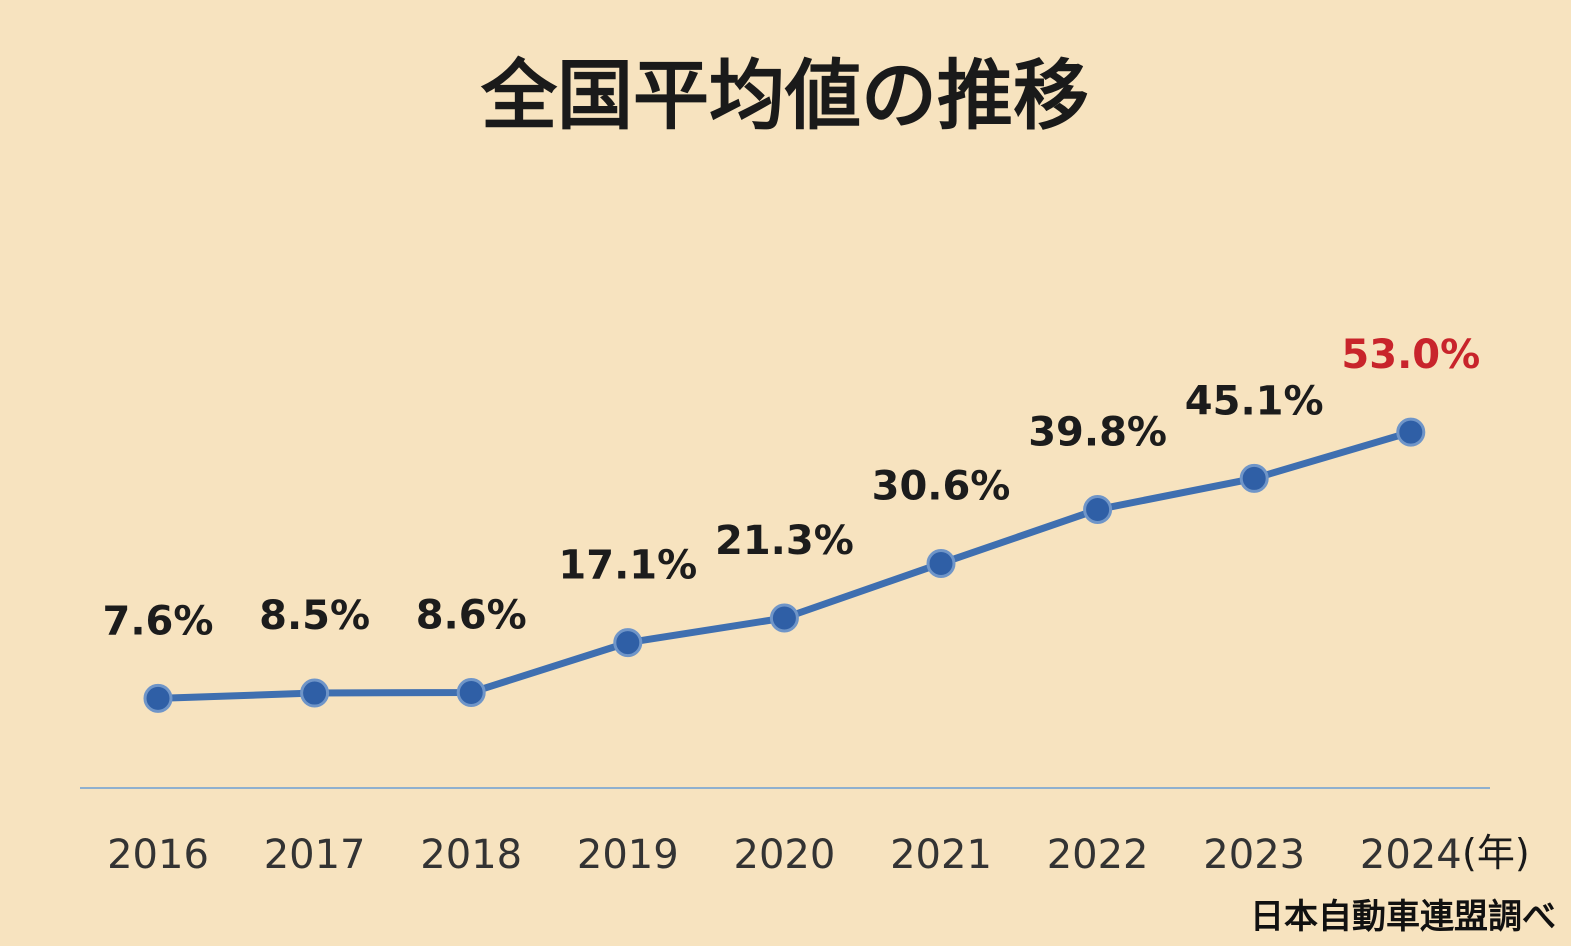 The width and height of the screenshot is (1571, 946). Describe the element at coordinates (1403, 917) in the screenshot. I see `source-note: 日本自動車連盟調べ` at that location.